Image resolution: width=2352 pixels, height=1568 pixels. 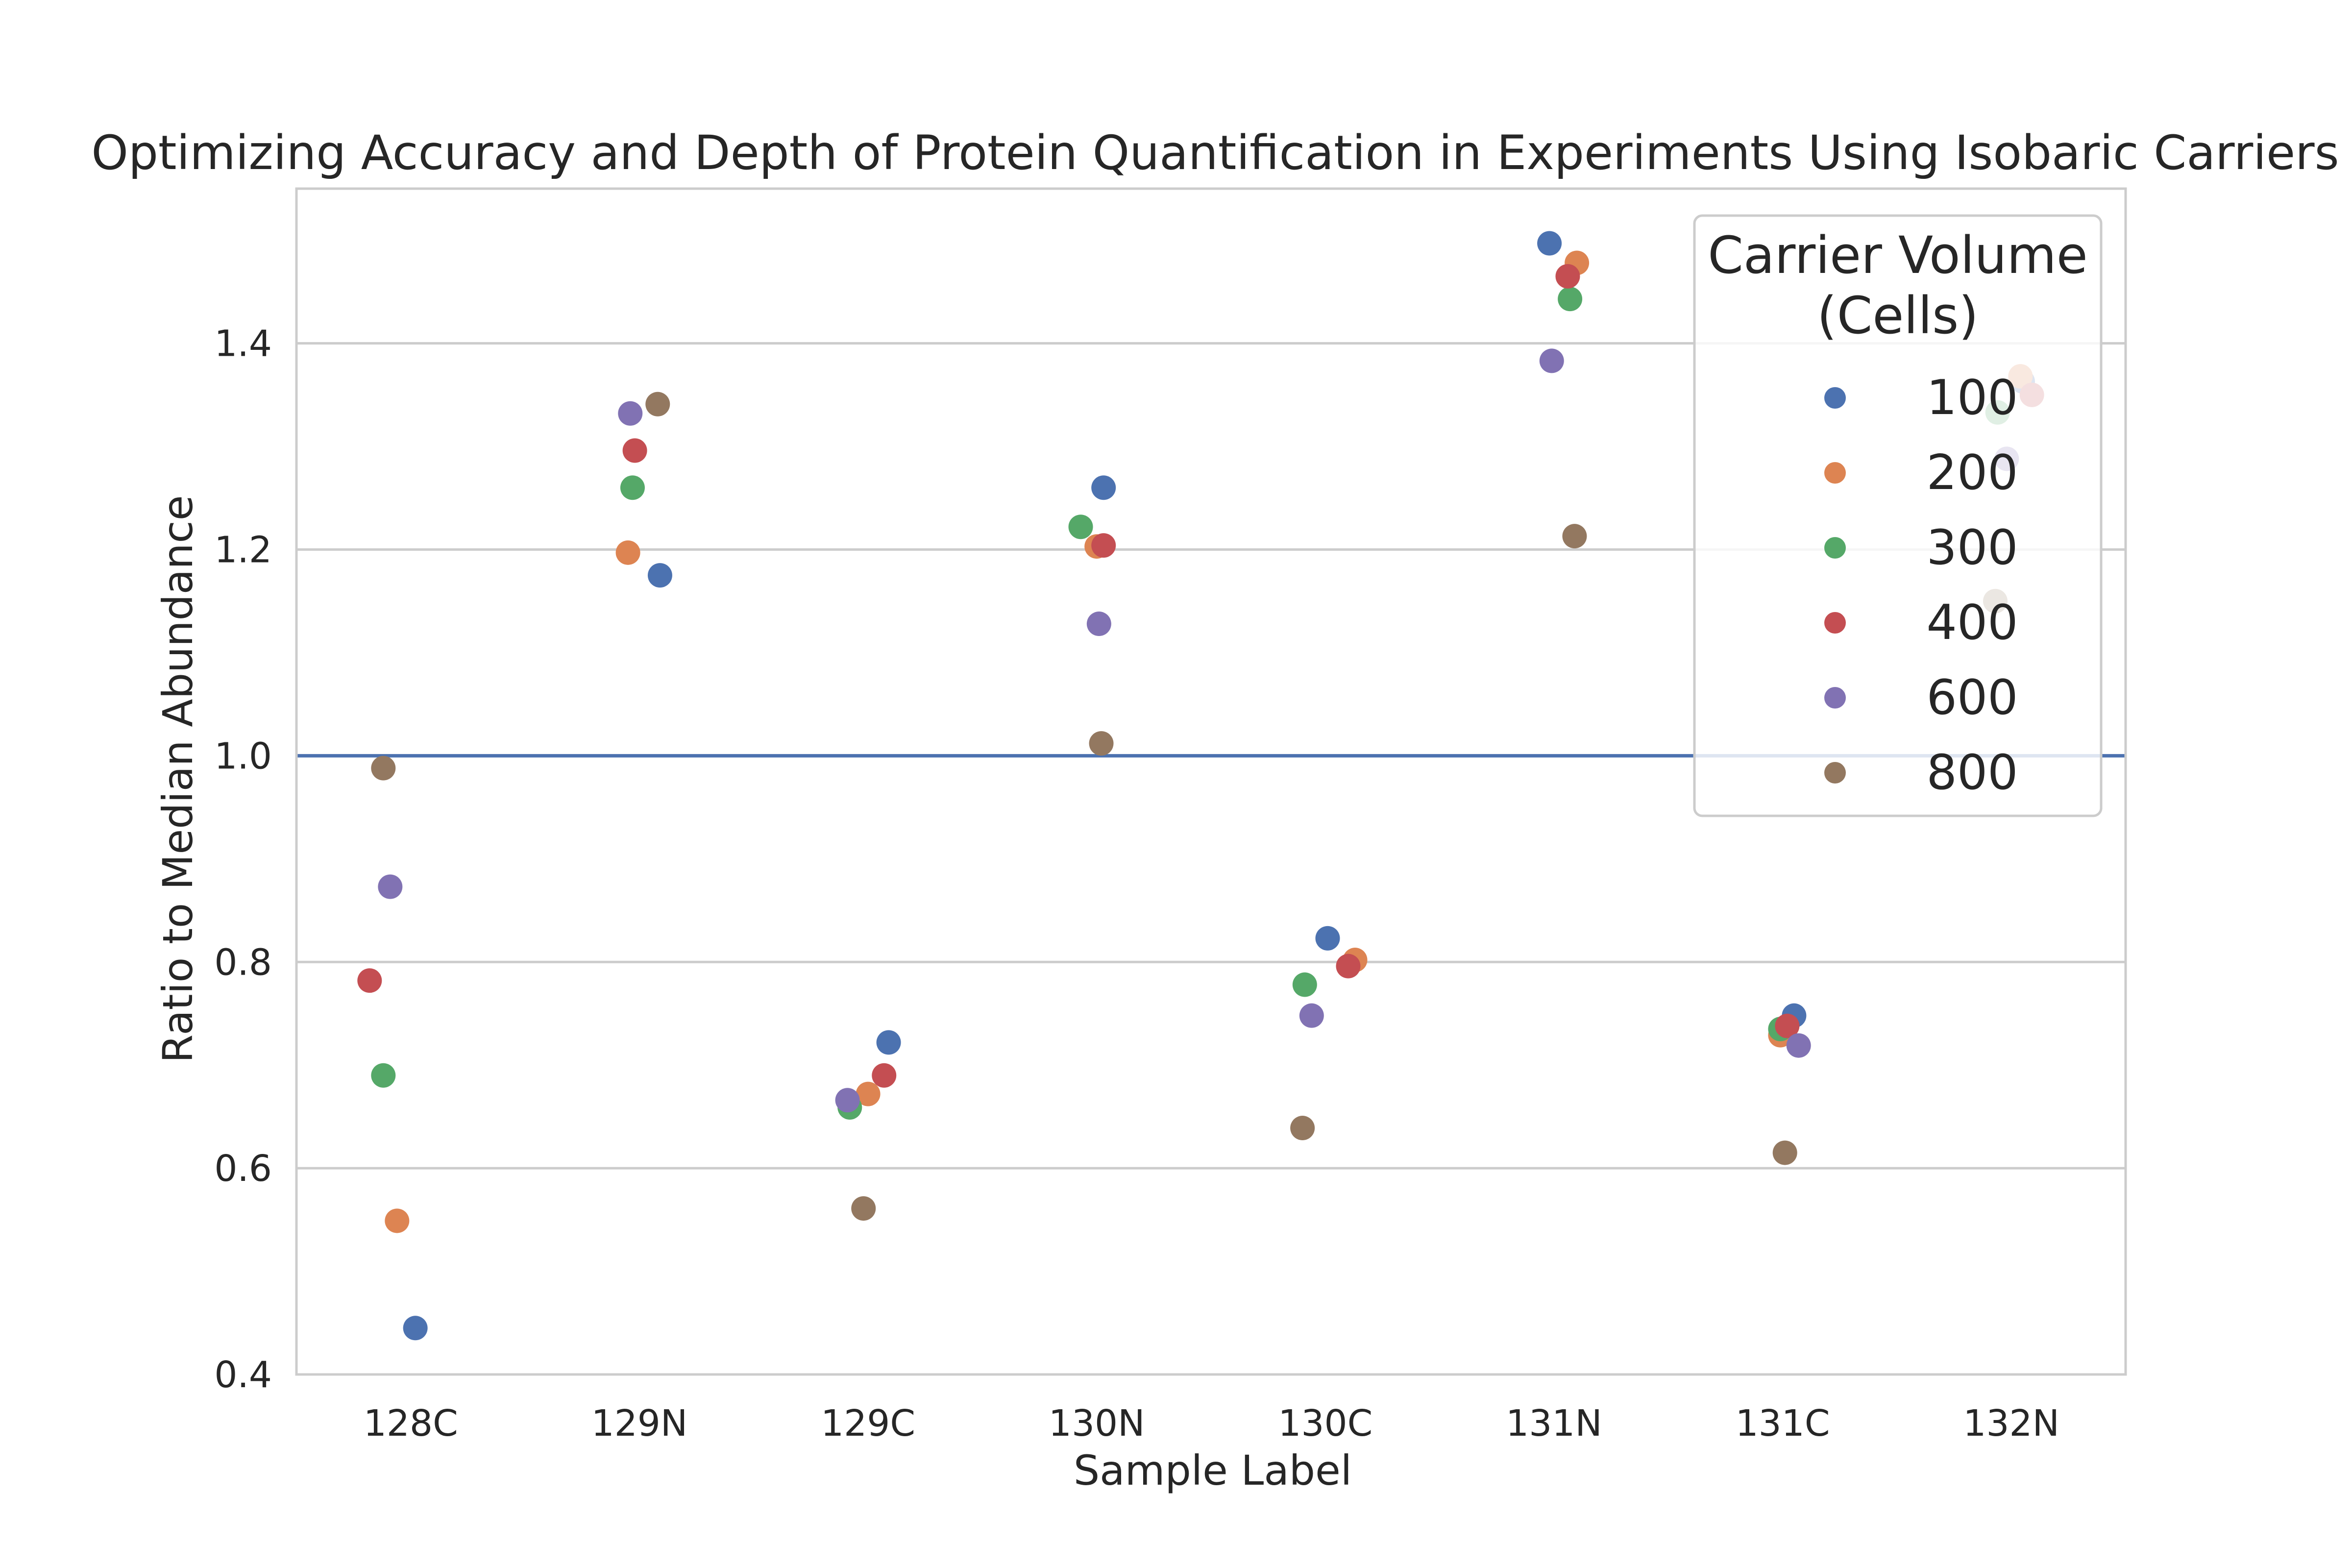 I want to click on y-tick-1.2: 1.2, so click(x=243, y=550).